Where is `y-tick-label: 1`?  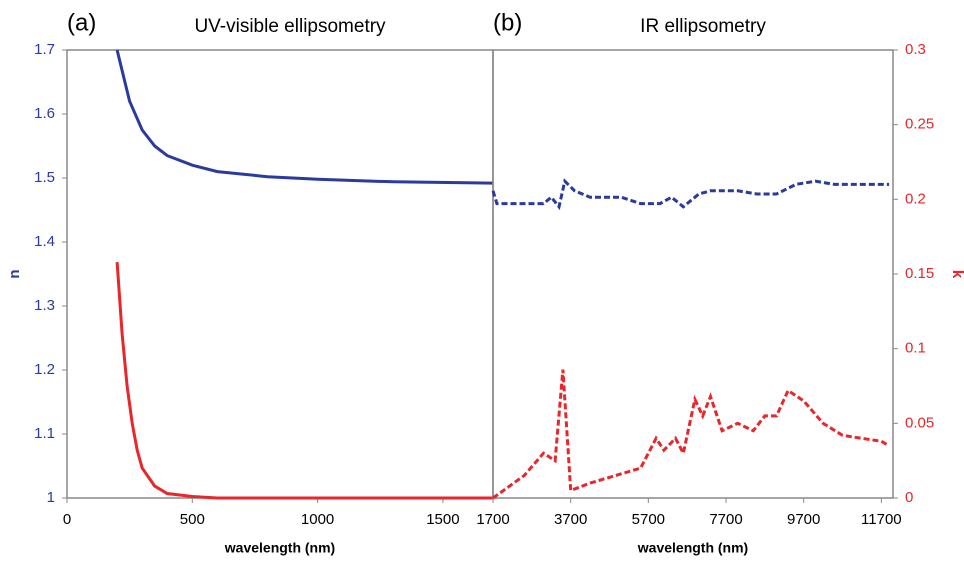
y-tick-label: 1 is located at coordinates (51, 497).